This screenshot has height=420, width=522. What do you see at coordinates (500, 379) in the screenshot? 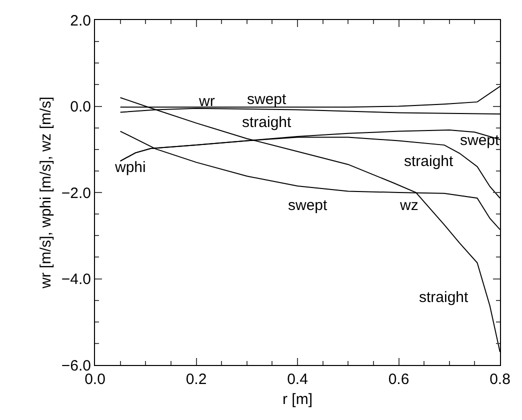
I see `x-tick-label: 0.8` at bounding box center [500, 379].